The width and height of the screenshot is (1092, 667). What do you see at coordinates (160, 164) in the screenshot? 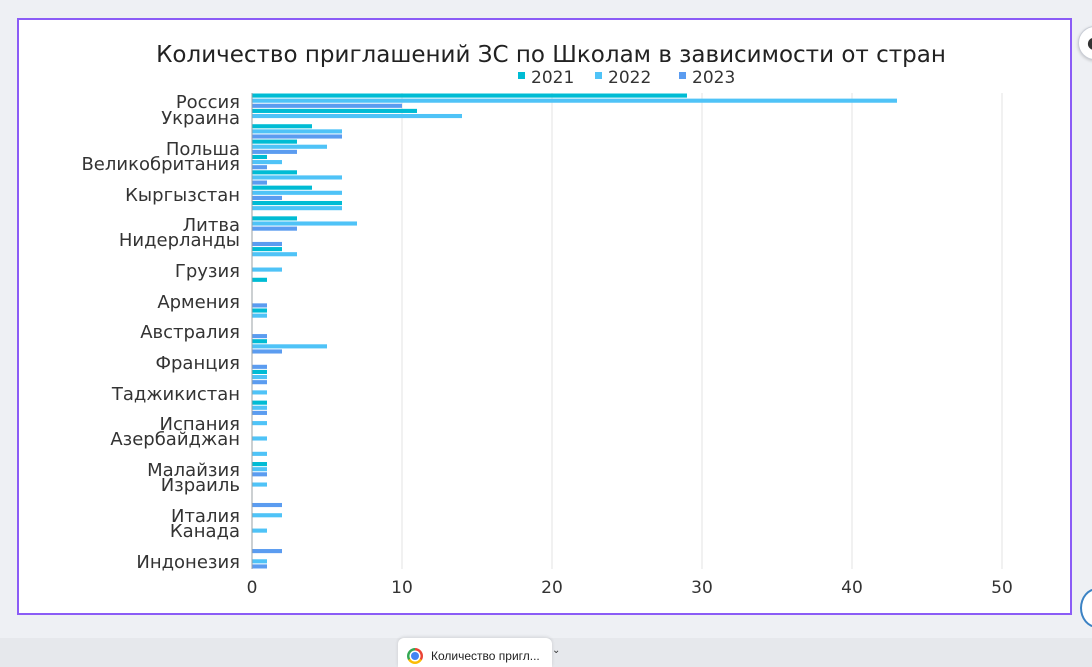
I see `category-label: Великобритания` at bounding box center [160, 164].